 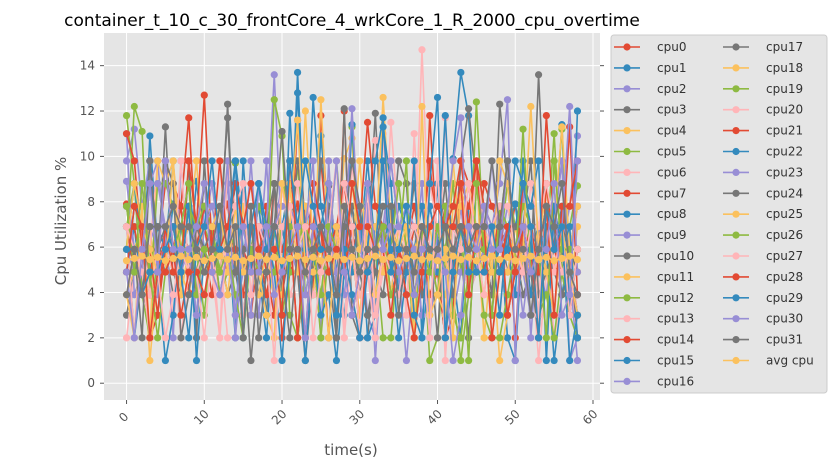 I want to click on legend-item: cpu27, so click(x=763, y=256).